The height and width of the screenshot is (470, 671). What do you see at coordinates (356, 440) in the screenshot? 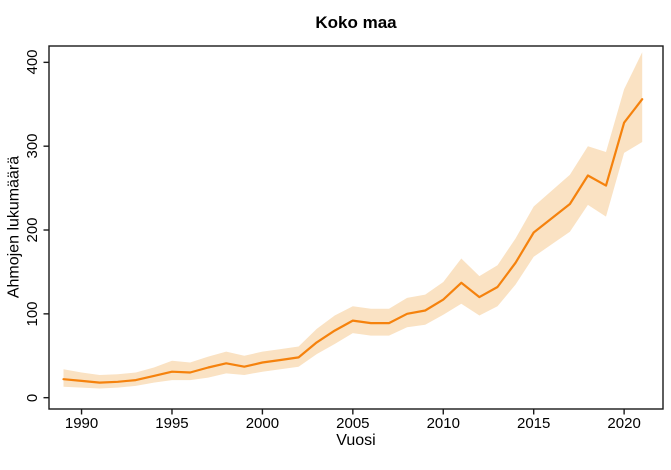
I see `x-axis-title: Vuosi` at bounding box center [356, 440].